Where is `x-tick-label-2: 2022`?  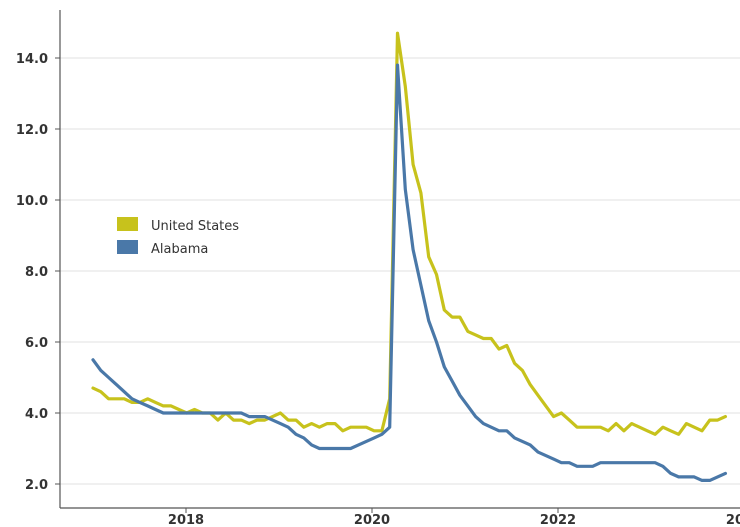
x-tick-label-2: 2022 is located at coordinates (558, 520).